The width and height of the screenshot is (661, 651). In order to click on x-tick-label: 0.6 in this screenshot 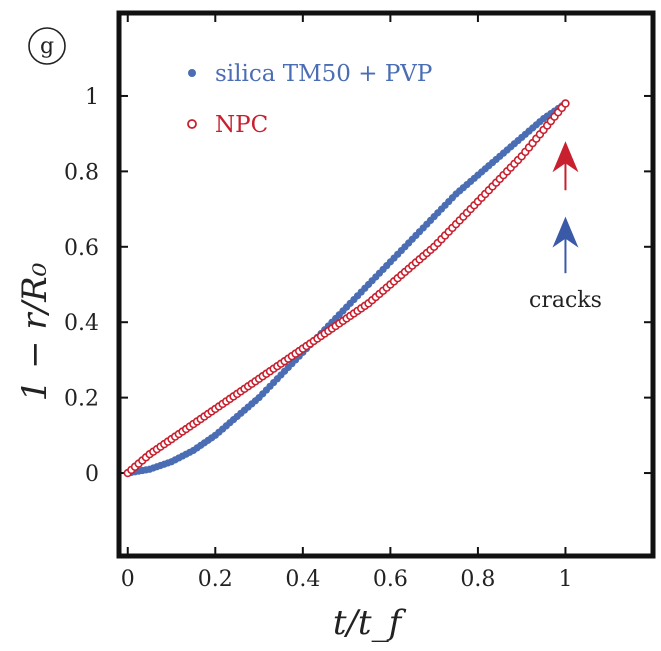, I will do `click(390, 579)`.